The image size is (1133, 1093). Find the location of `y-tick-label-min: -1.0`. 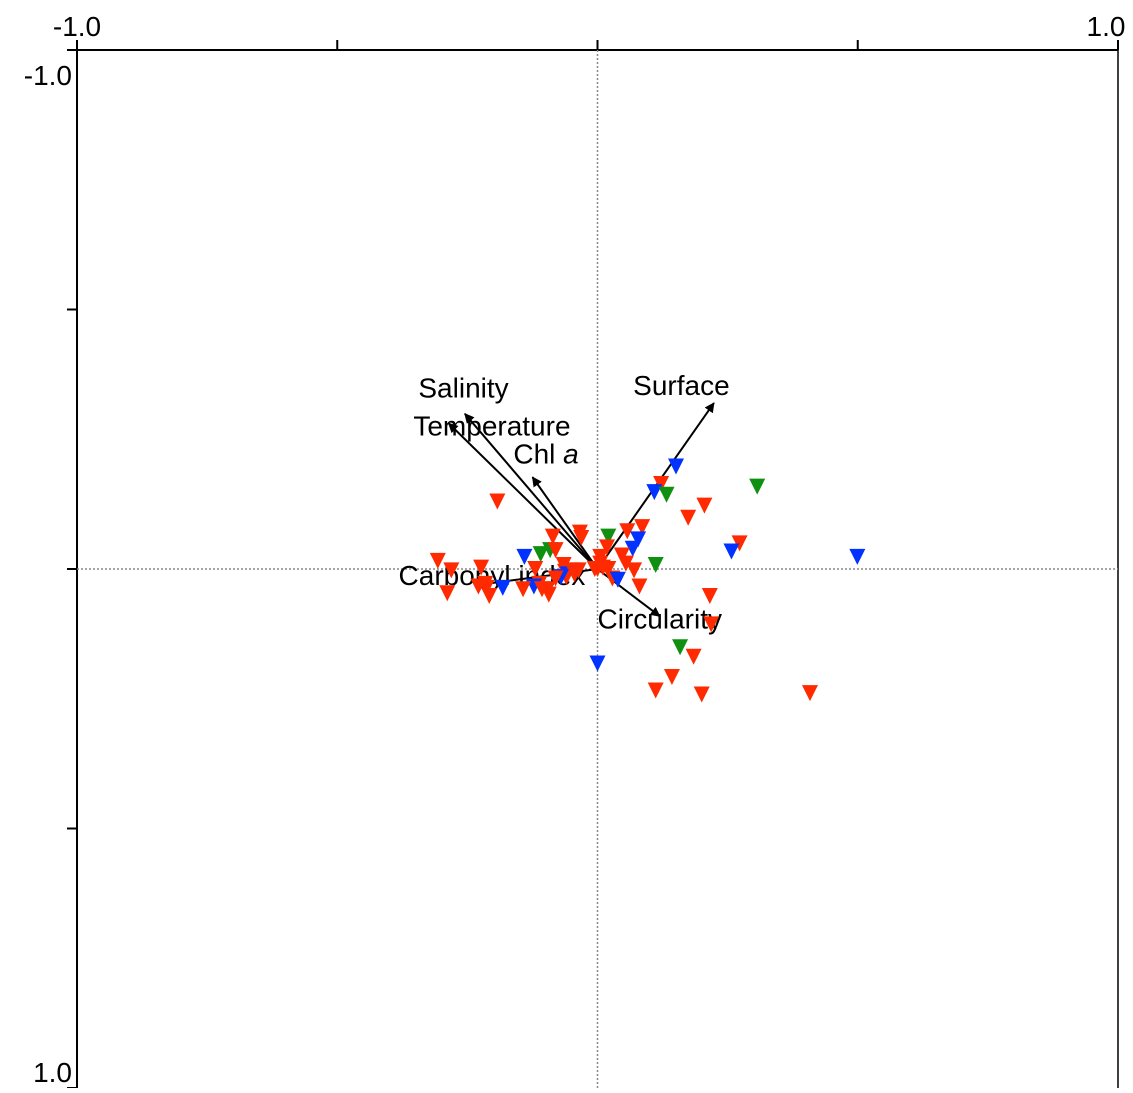

y-tick-label-min: -1.0 is located at coordinates (48, 75).